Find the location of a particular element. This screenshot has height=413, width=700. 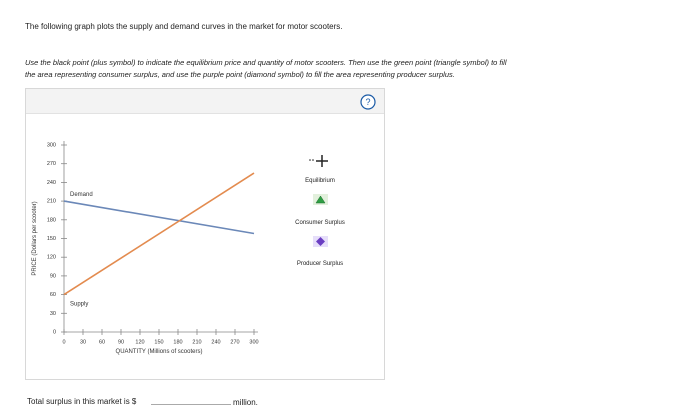

x-axis-label: QUANTITY (Millions of scooters) is located at coordinates (159, 352).